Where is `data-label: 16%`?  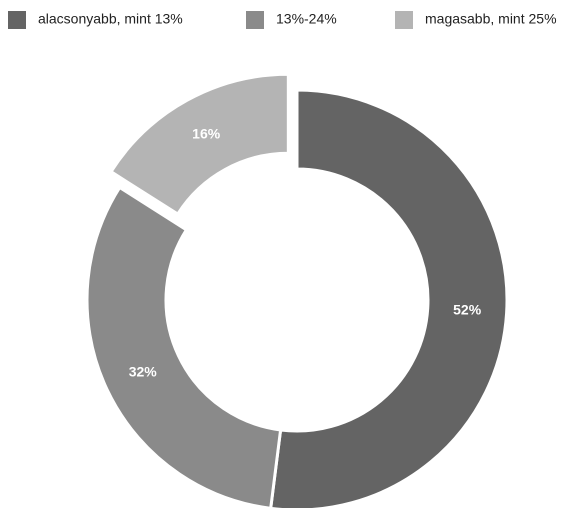 data-label: 16% is located at coordinates (206, 134).